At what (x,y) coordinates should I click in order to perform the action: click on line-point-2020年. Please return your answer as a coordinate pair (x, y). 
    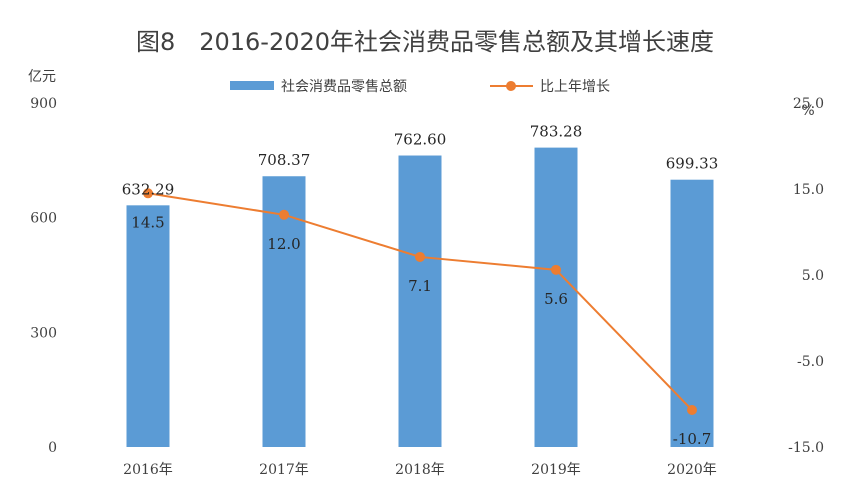
    Looking at the image, I should click on (692, 410).